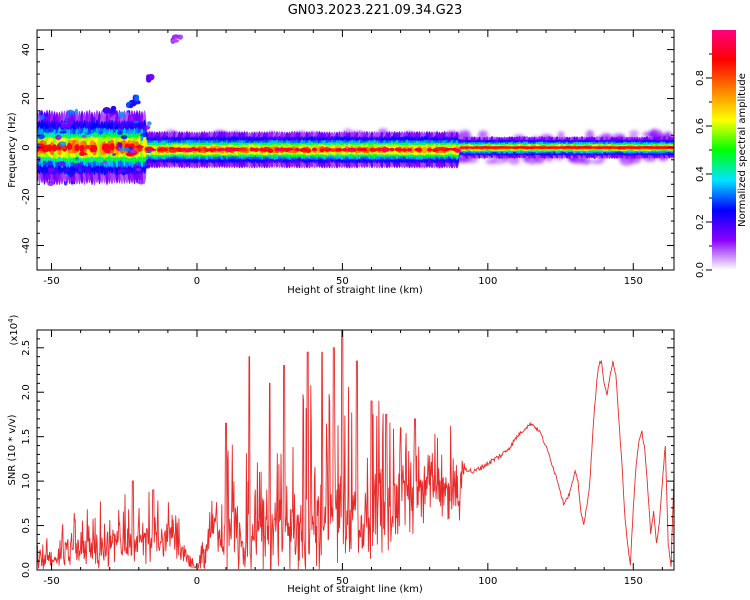 This screenshot has width=750, height=600. I want to click on colorbar-tick-label: 0.8, so click(700, 78).